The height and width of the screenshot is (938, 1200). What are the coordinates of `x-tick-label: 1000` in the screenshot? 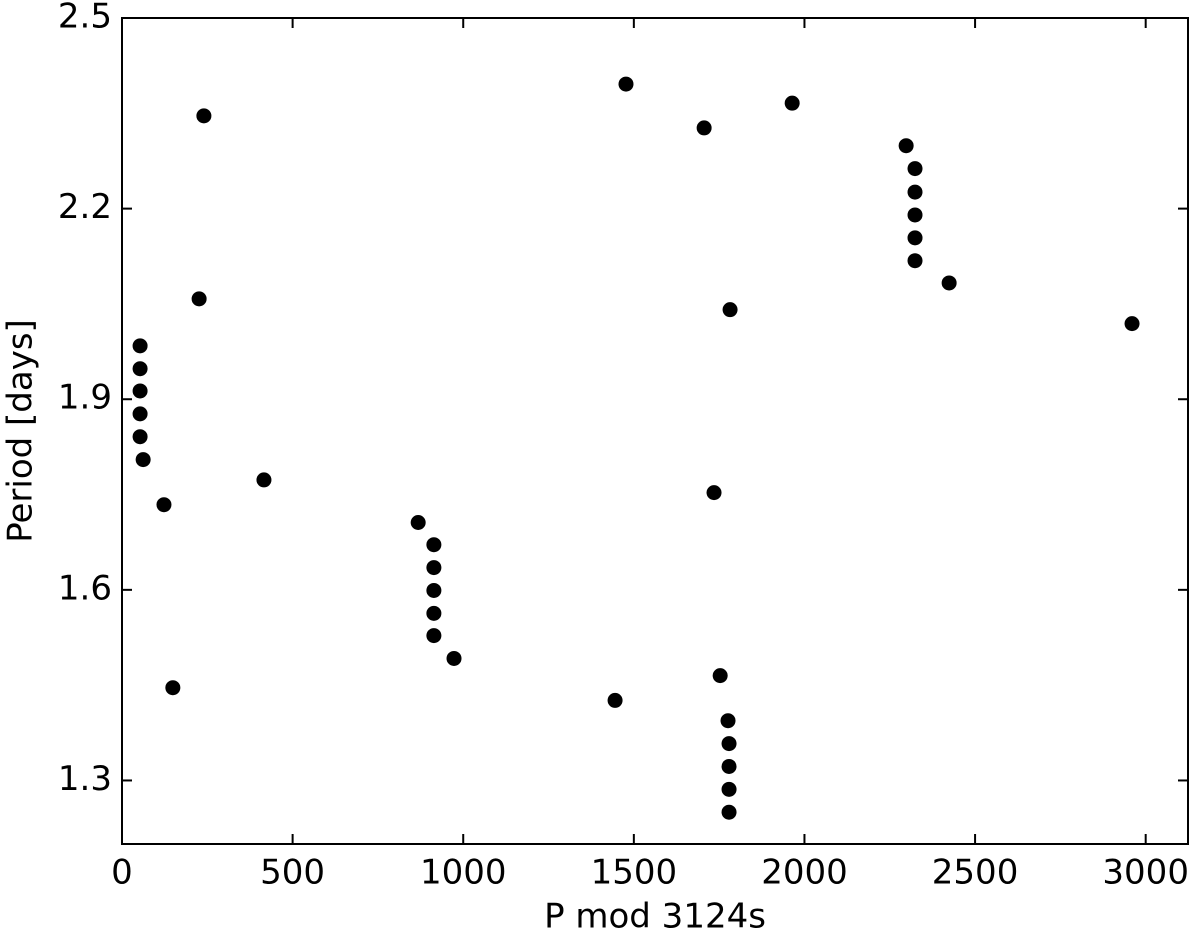 It's located at (463, 873).